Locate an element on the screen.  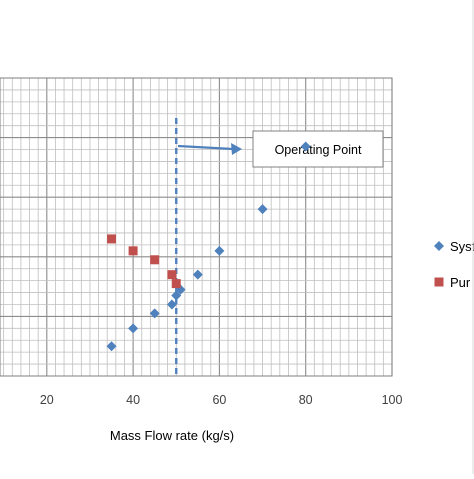
legend-label-series-1: Pur is located at coordinates (460, 282).